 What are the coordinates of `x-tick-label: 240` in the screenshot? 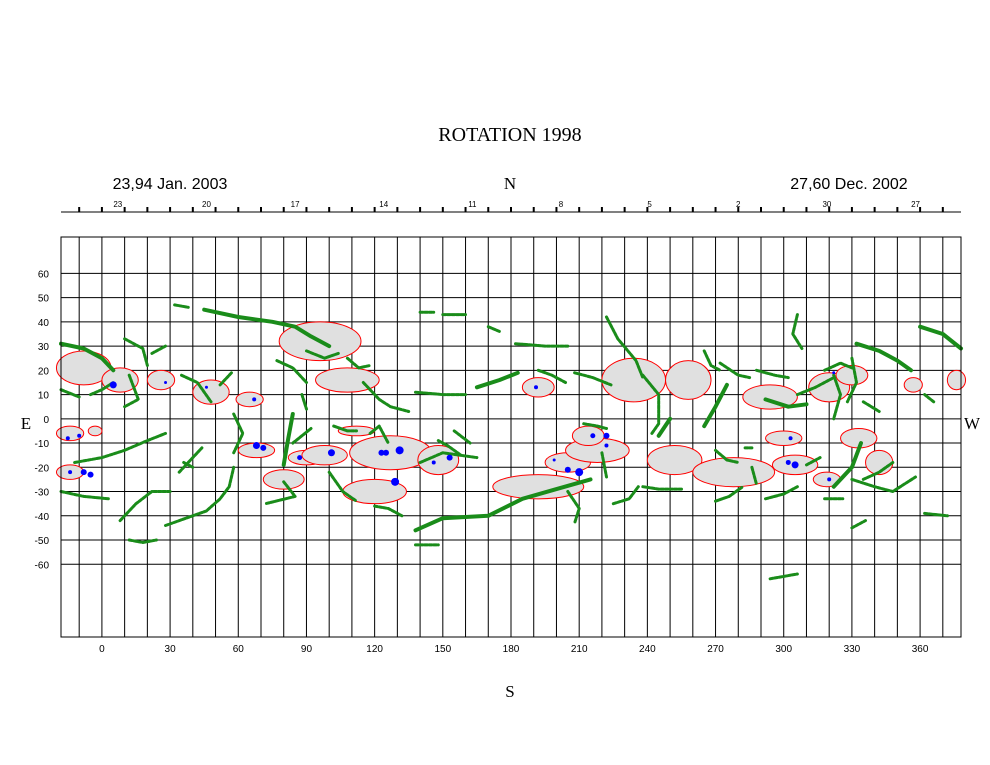 It's located at (647, 649).